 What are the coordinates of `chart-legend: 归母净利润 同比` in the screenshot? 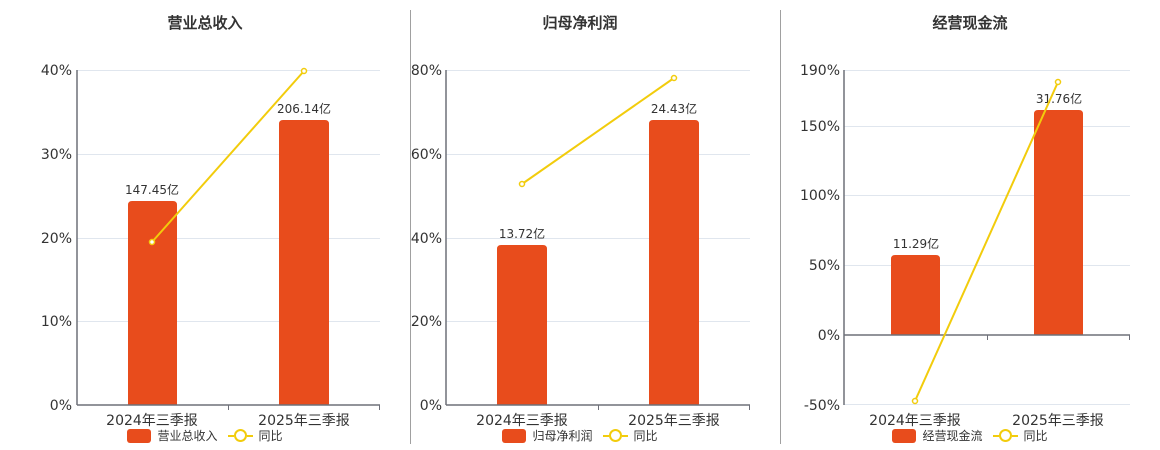 It's located at (580, 435).